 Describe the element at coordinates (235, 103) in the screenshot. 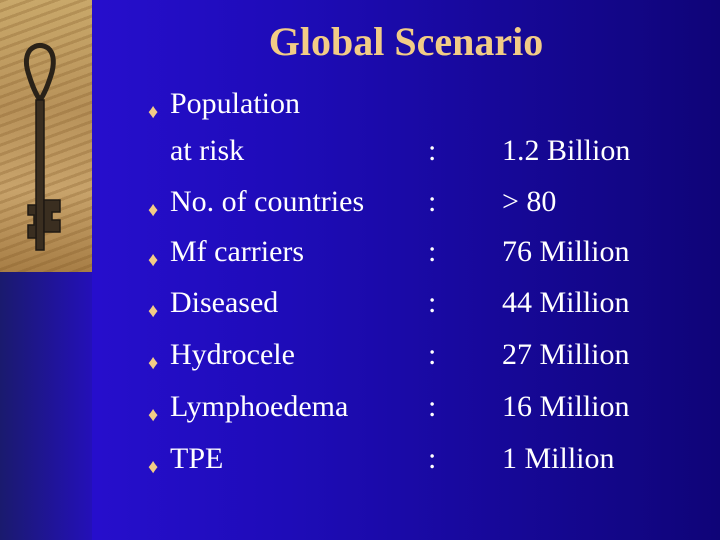

I see `row-label: Population` at that location.